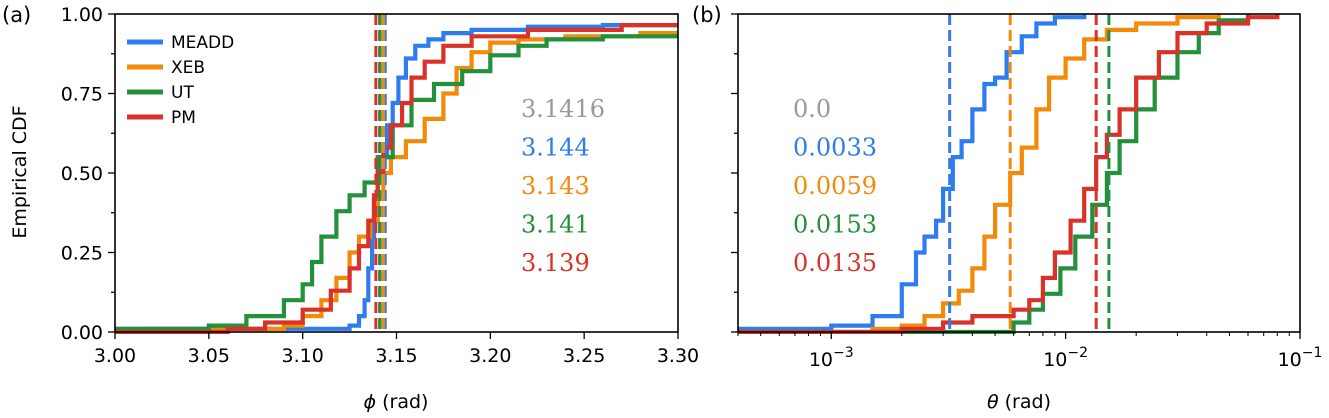 This screenshot has width=1329, height=418. What do you see at coordinates (707, 15) in the screenshot?
I see `panel-b-label: (b)` at bounding box center [707, 15].